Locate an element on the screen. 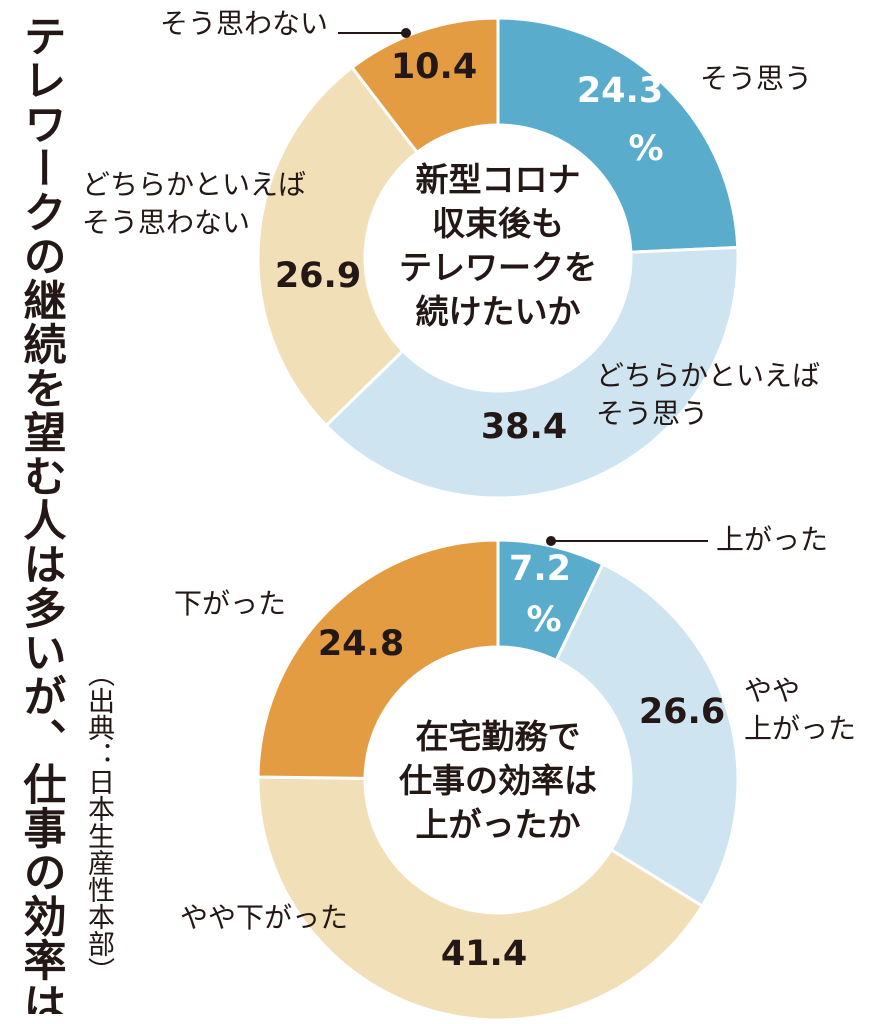  value-label-1-4: 10.4 is located at coordinates (434, 67).